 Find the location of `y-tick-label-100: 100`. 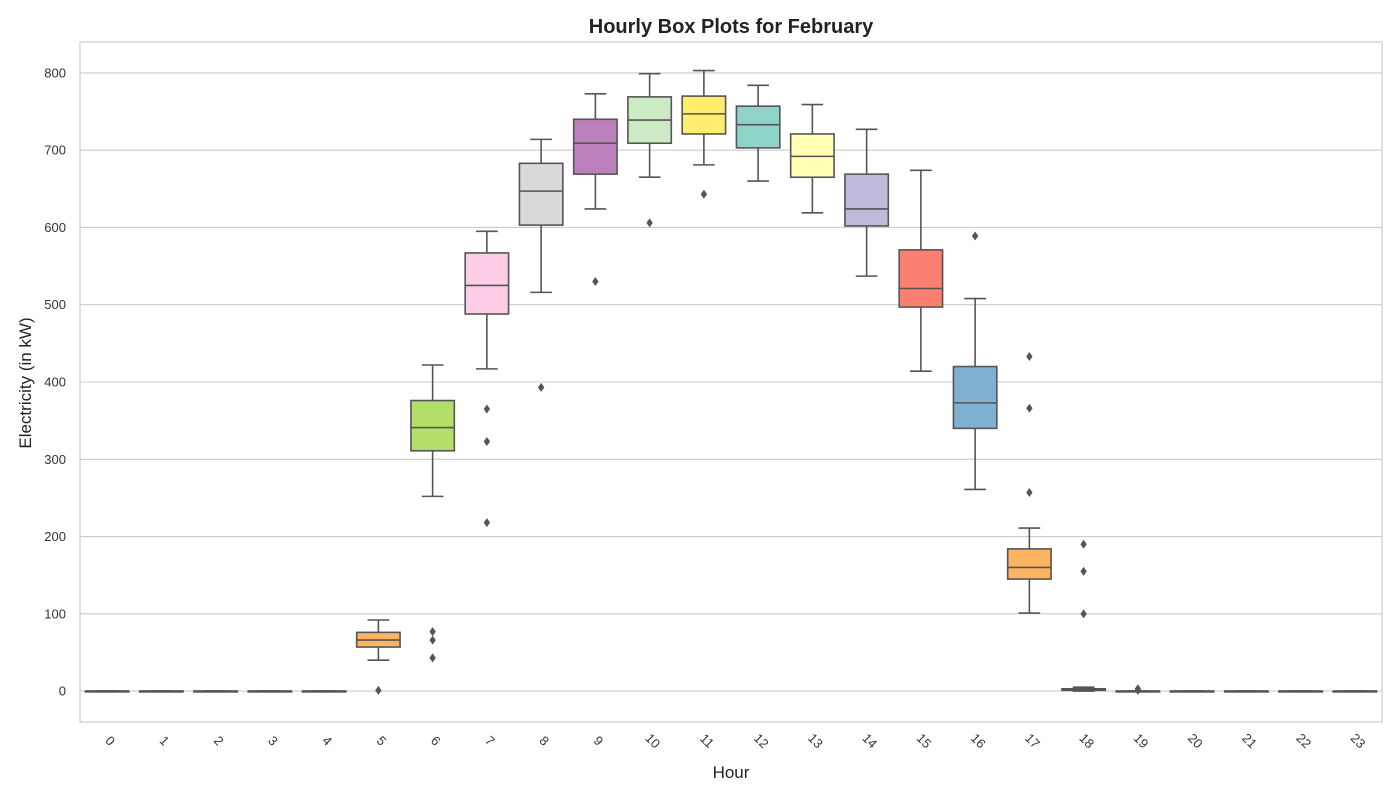

y-tick-label-100: 100 is located at coordinates (55, 613).